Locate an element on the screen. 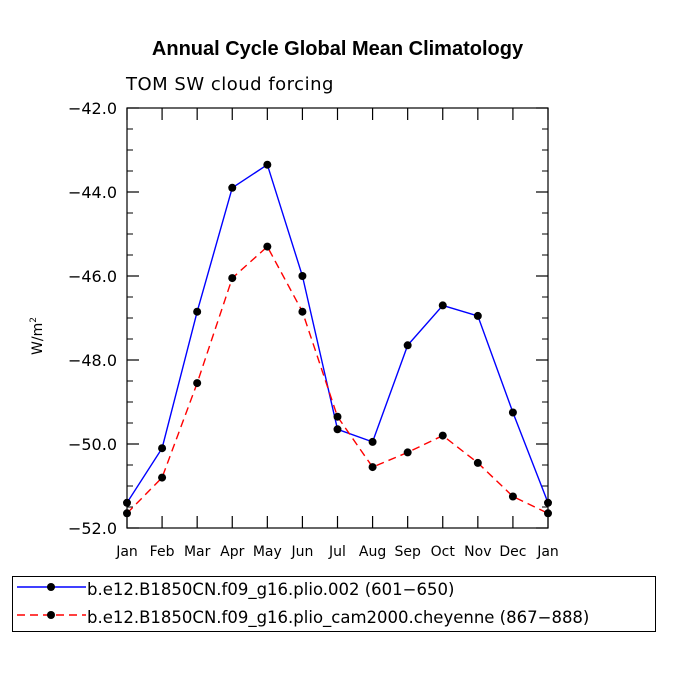  x-tick-label: Sep is located at coordinates (407, 552).